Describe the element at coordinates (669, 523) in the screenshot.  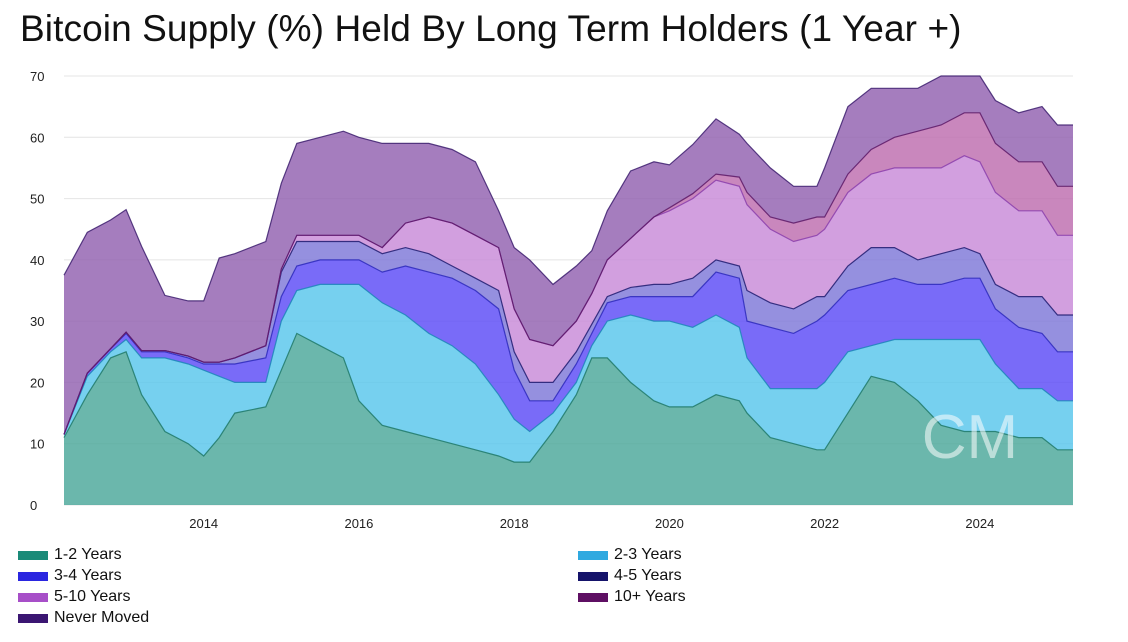
I see `x-tick-label: 2020` at that location.